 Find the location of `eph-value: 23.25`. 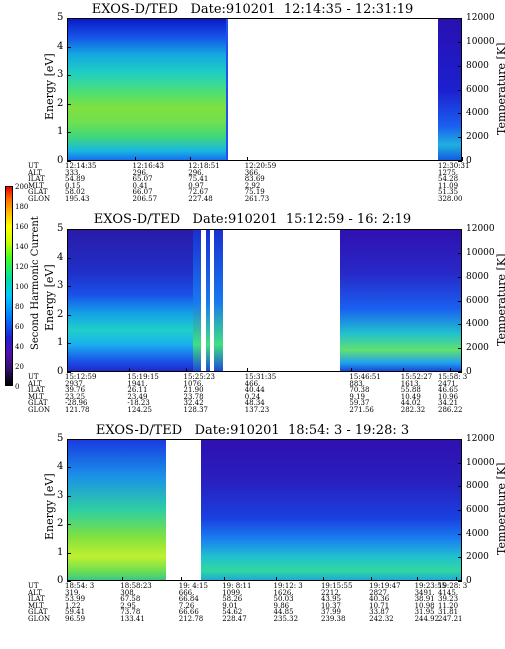

eph-value: 23.25 is located at coordinates (75, 396).